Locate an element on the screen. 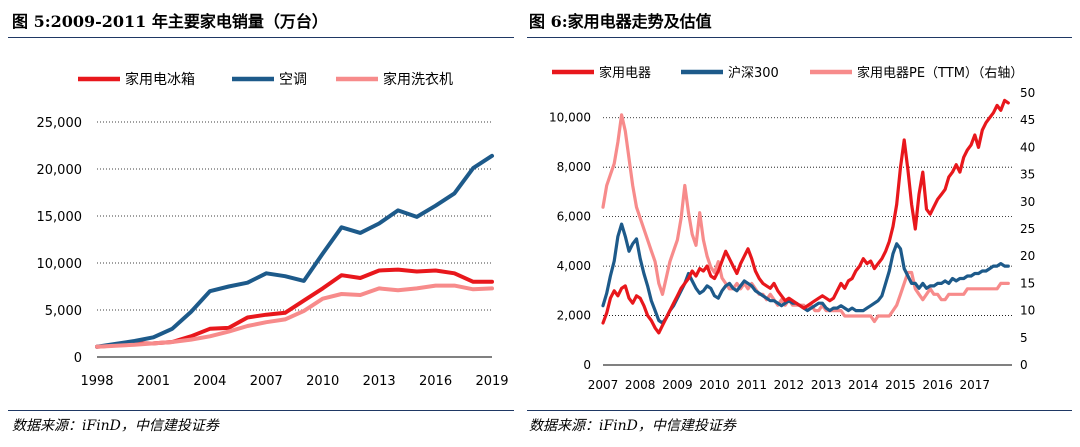 The height and width of the screenshot is (447, 1080). right-title-rule is located at coordinates (799, 37).